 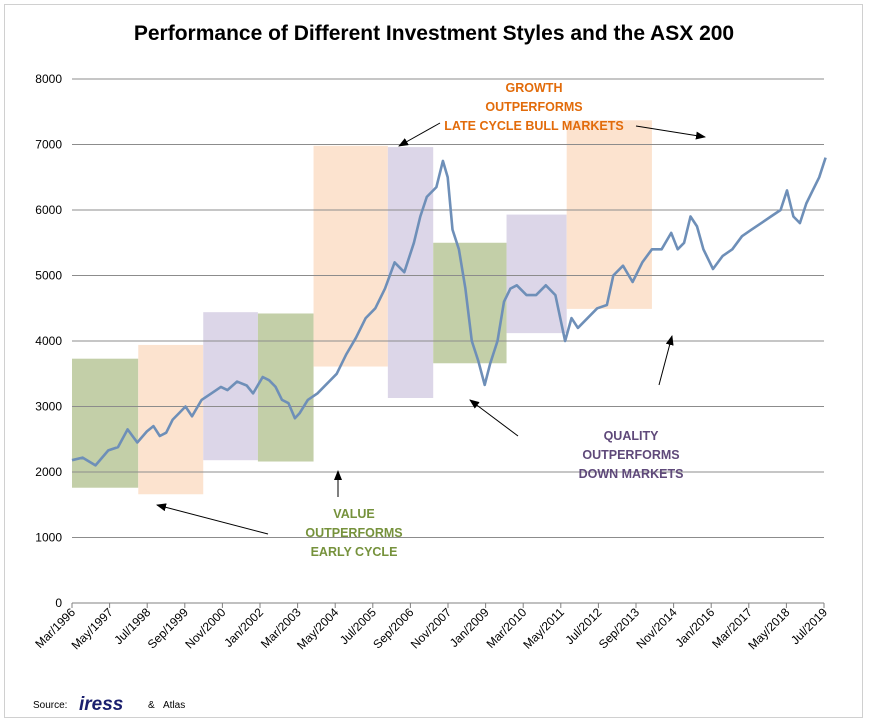 I want to click on annotation-growth-line-1: GROWTH, so click(x=534, y=88).